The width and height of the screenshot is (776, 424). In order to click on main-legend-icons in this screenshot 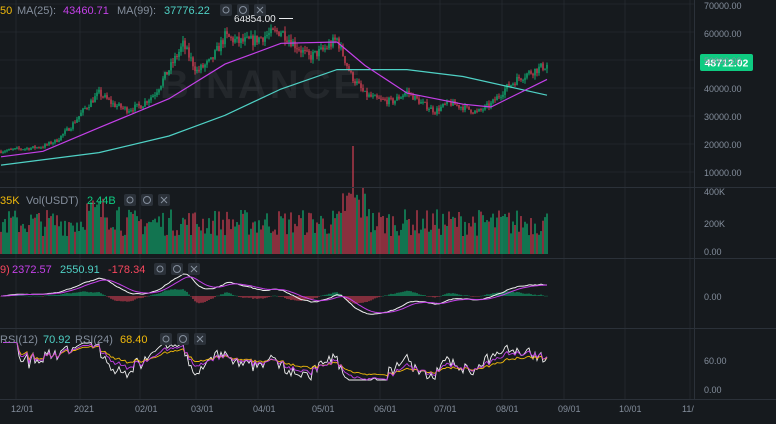, I will do `click(243, 10)`.